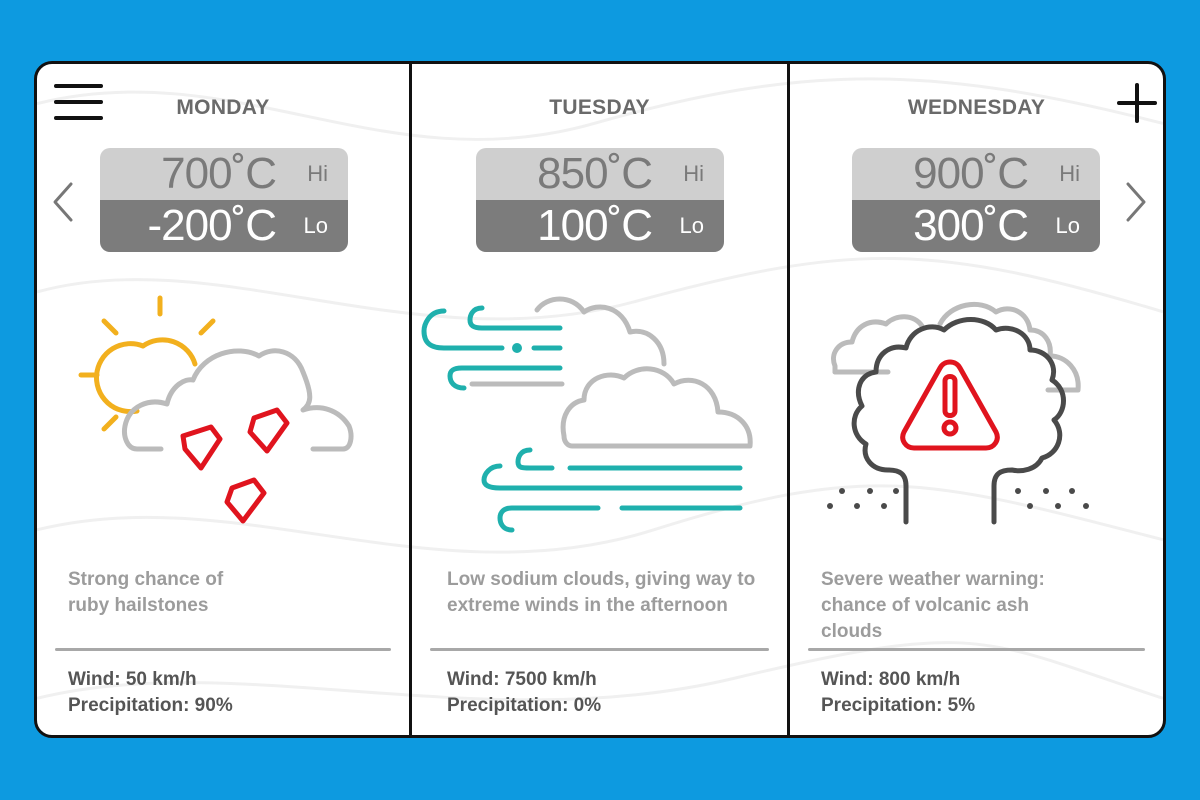 The height and width of the screenshot is (800, 1200). Describe the element at coordinates (524, 693) in the screenshot. I see `forecast-stats: Wind: 7500 km/h Precipitation: 0%` at that location.